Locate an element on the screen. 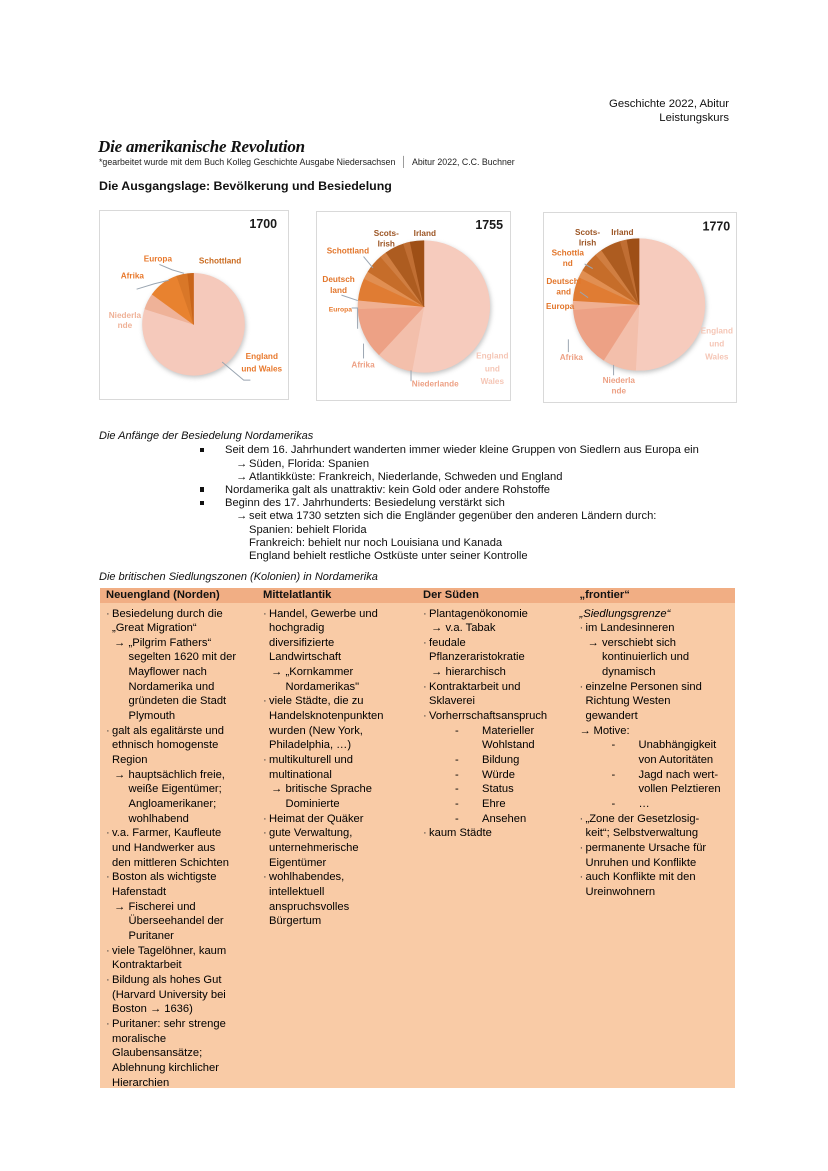 The image size is (828, 1171). svg-text: 1700 is located at coordinates (263, 224).